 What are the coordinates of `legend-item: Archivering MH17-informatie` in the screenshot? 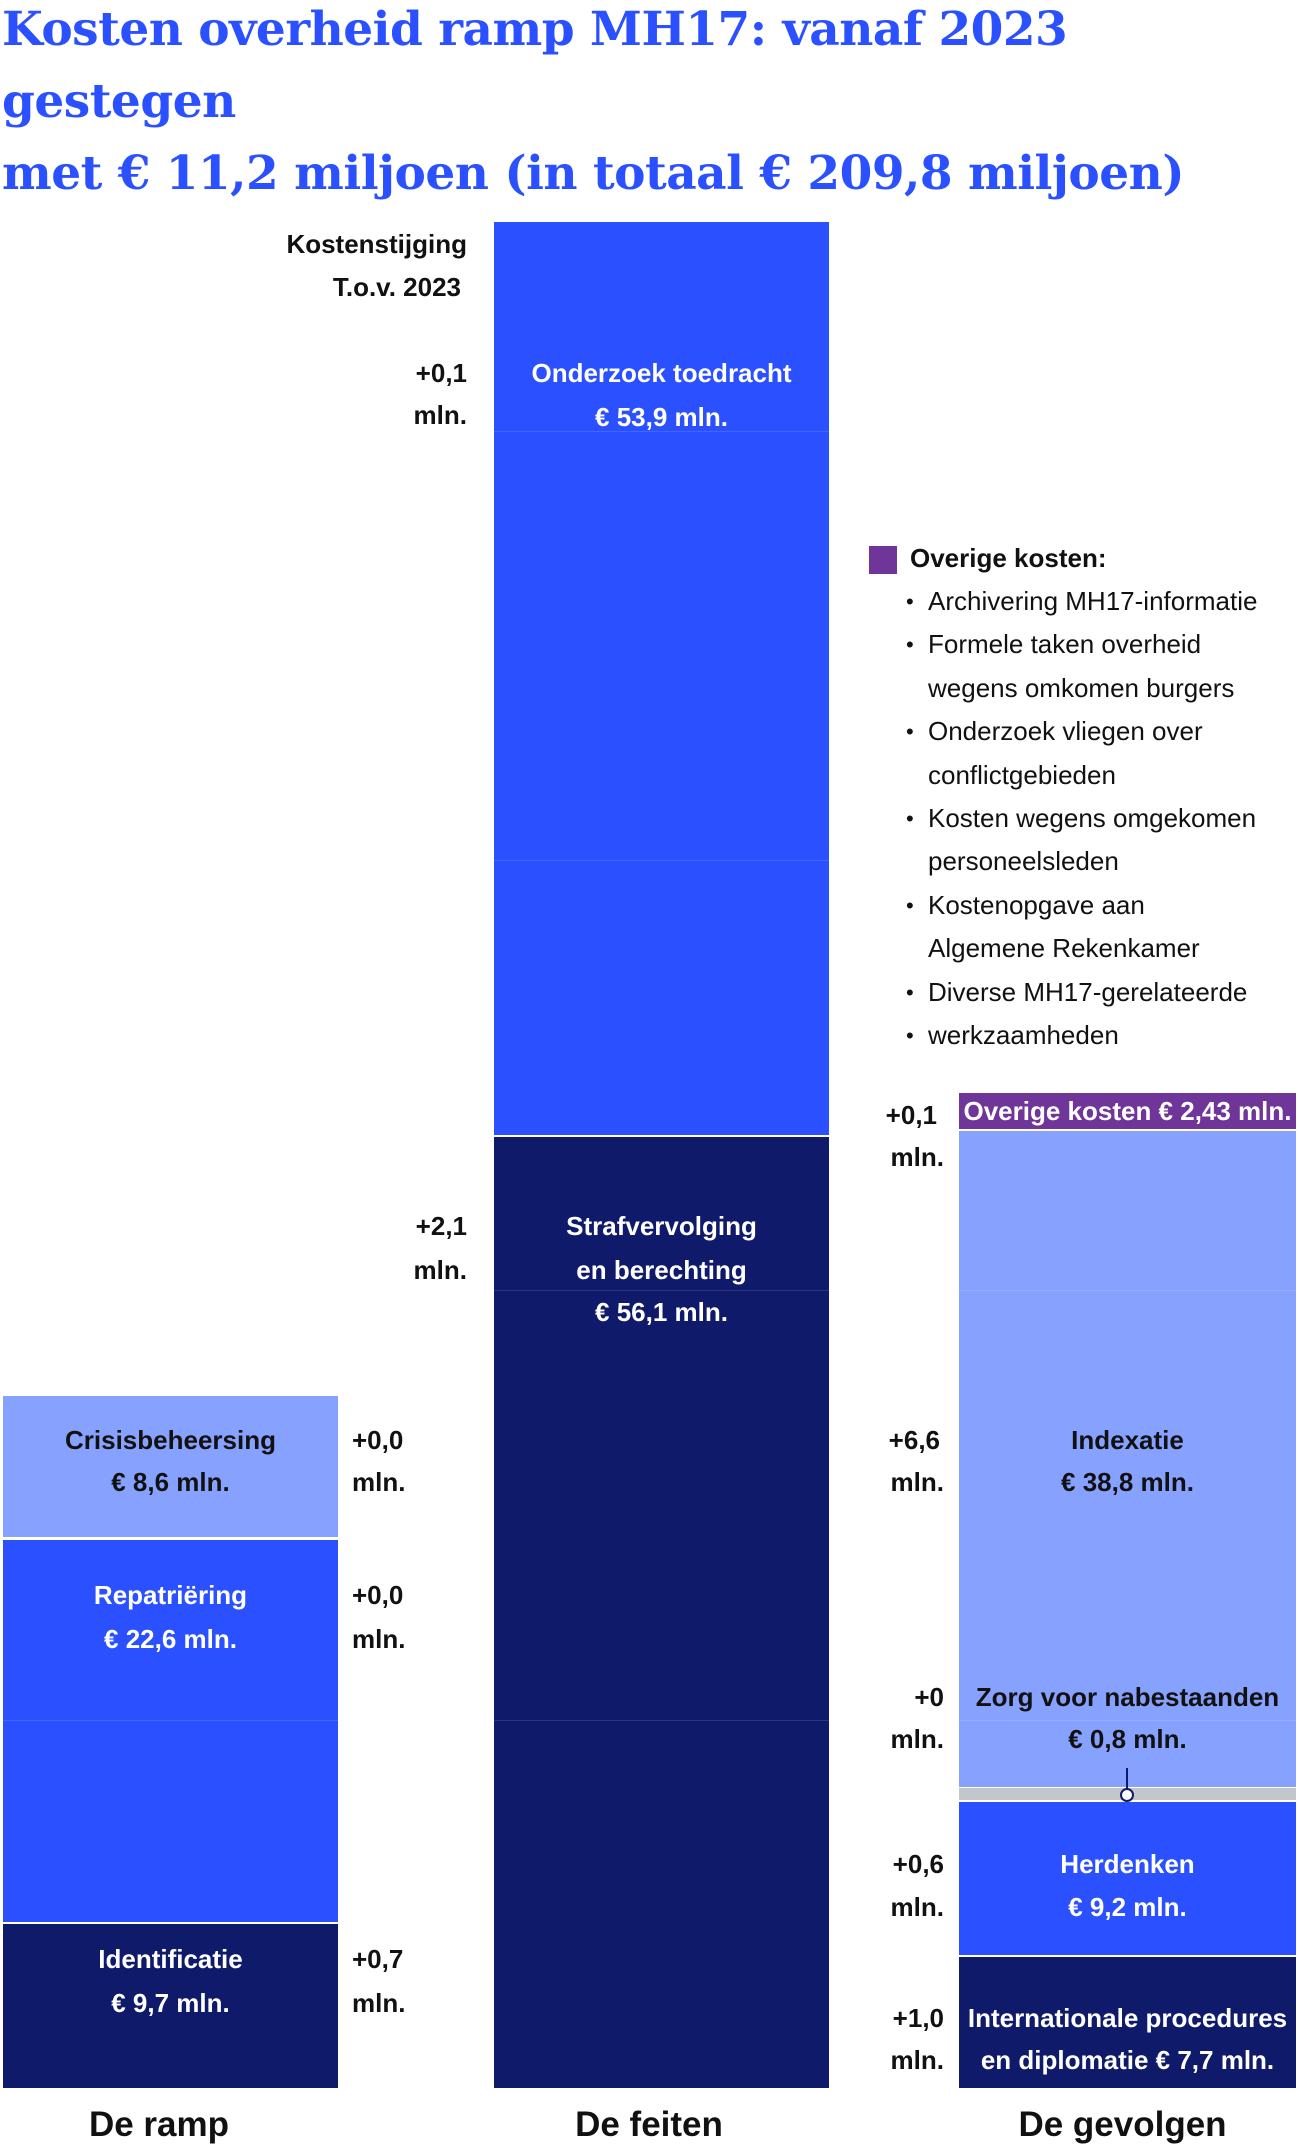 It's located at (1093, 601).